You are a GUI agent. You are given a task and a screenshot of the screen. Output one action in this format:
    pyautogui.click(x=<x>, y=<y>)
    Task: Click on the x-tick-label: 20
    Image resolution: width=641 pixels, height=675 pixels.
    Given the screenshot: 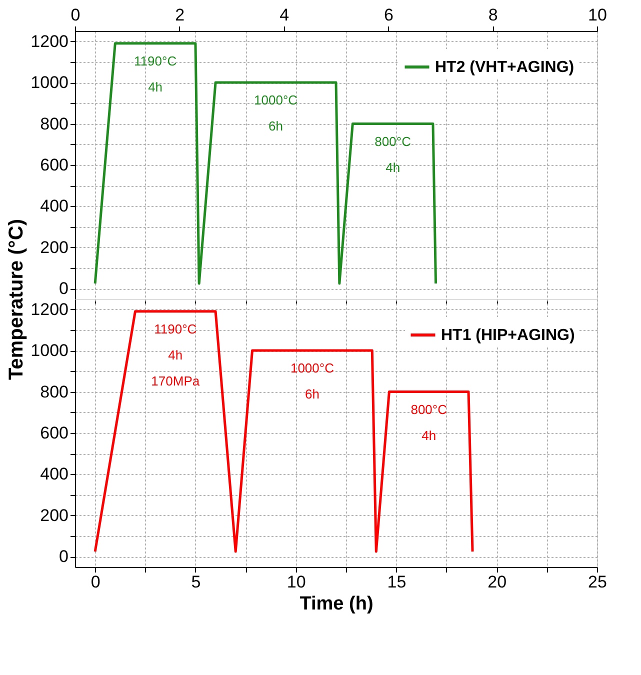 What is the action you would take?
    pyautogui.click(x=497, y=582)
    